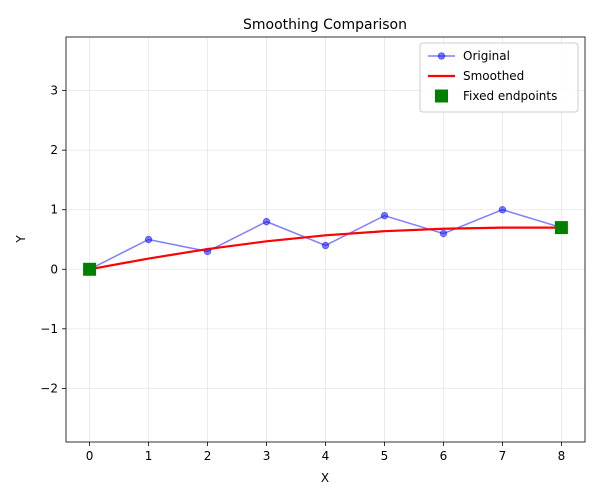 The image size is (600, 500). I want to click on x-tick-label: 7, so click(503, 456).